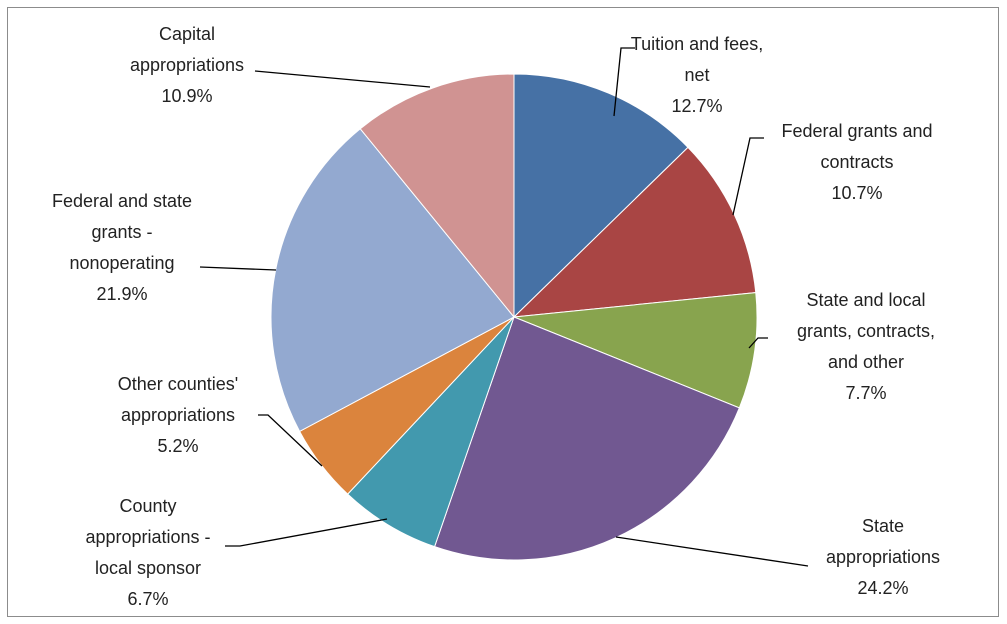 The height and width of the screenshot is (624, 1007). I want to click on slice-name-line: Federal grants and, so click(856, 131).